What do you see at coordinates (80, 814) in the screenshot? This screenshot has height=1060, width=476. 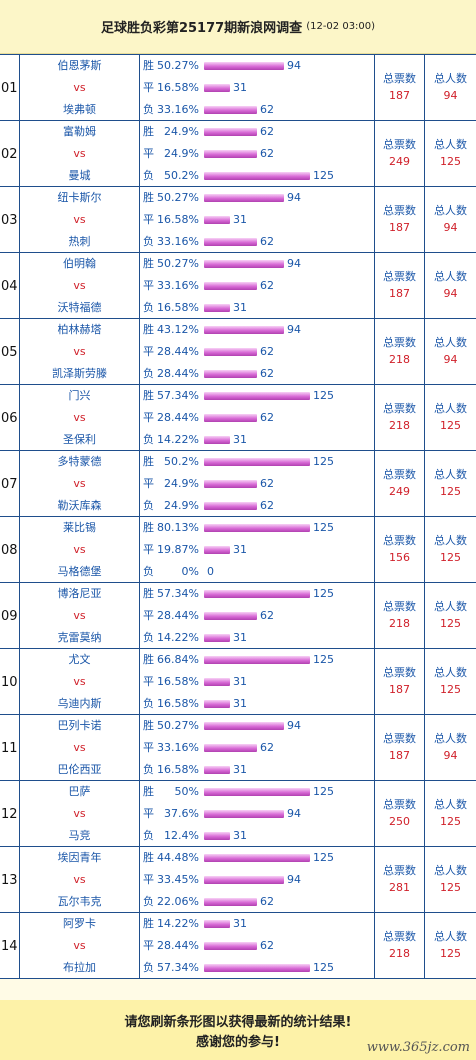 I see `match-teams: 巴萨 vs 马竞` at bounding box center [80, 814].